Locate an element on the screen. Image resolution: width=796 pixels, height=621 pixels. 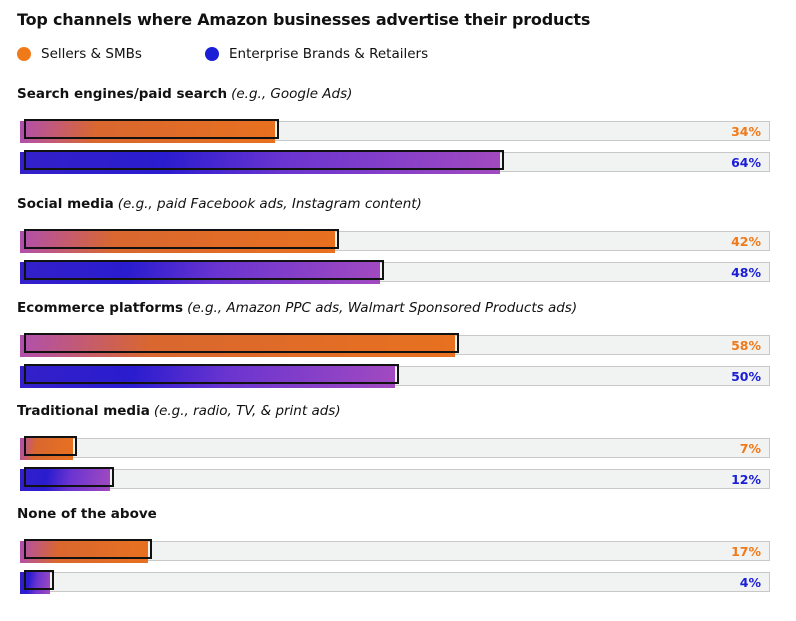
value-label: 64% is located at coordinates (746, 162).